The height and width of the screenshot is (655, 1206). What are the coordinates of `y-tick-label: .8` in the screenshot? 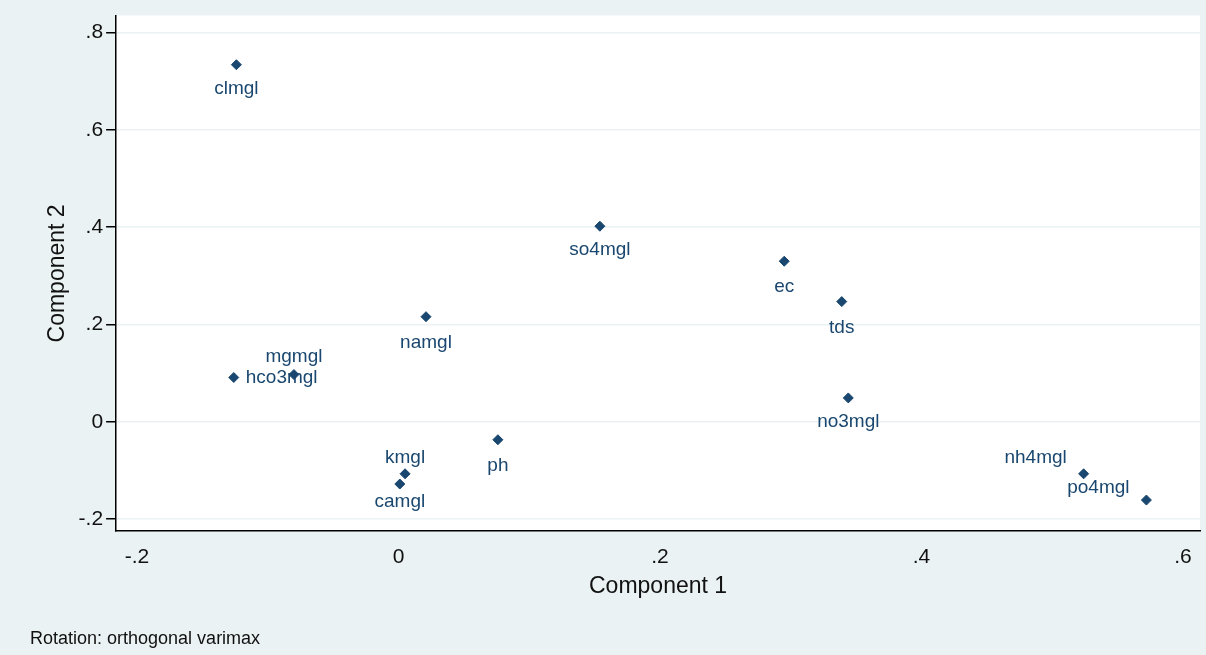 It's located at (94, 31).